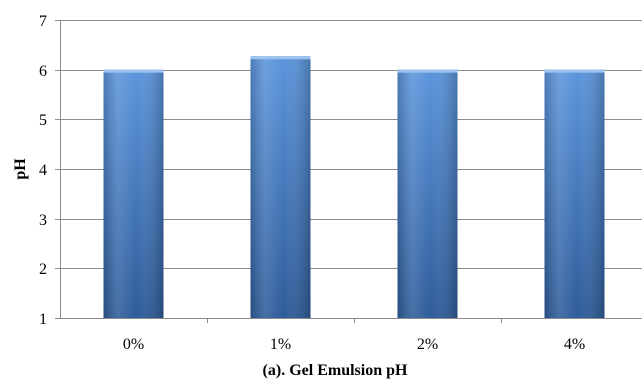 The height and width of the screenshot is (383, 642). What do you see at coordinates (574, 344) in the screenshot?
I see `x-tick-label: 4%` at bounding box center [574, 344].